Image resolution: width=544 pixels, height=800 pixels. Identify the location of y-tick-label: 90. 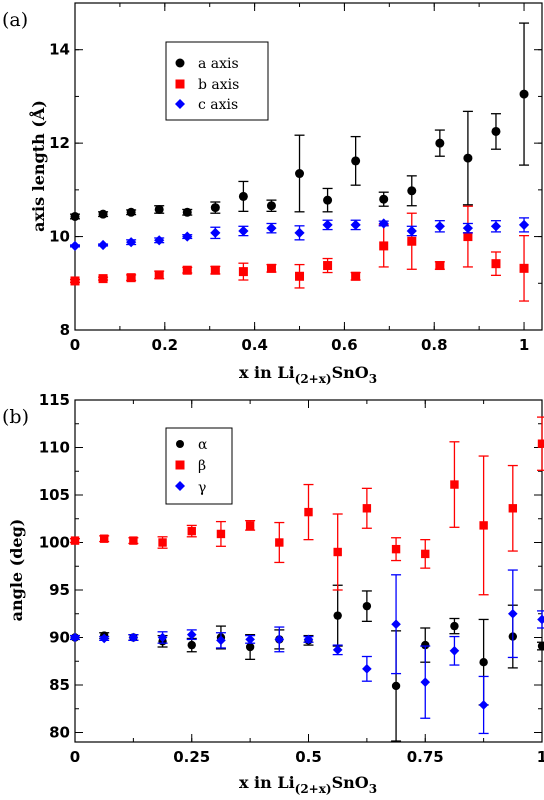
(59, 638).